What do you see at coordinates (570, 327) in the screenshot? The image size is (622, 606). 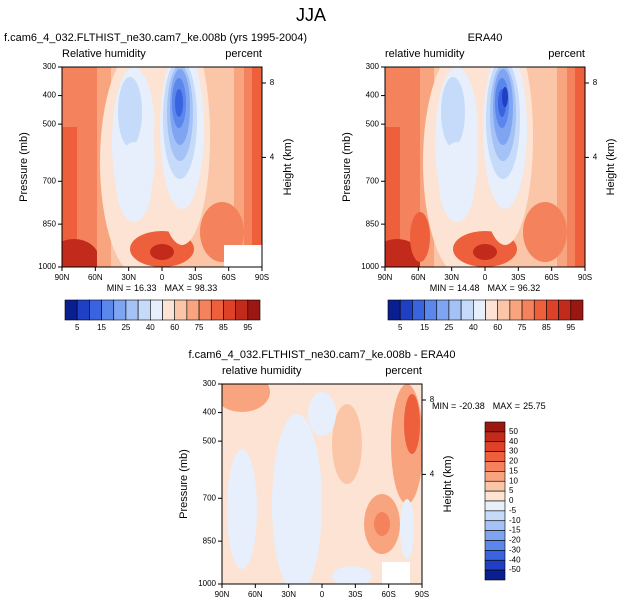 I see `colorbar-label: 95` at bounding box center [570, 327].